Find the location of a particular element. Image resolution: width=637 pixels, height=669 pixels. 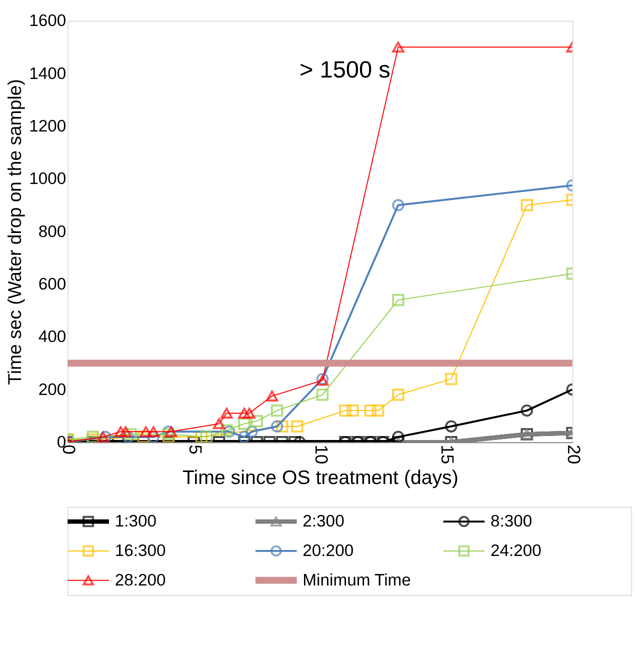

y-tick-label: 1000 is located at coordinates (47, 178).